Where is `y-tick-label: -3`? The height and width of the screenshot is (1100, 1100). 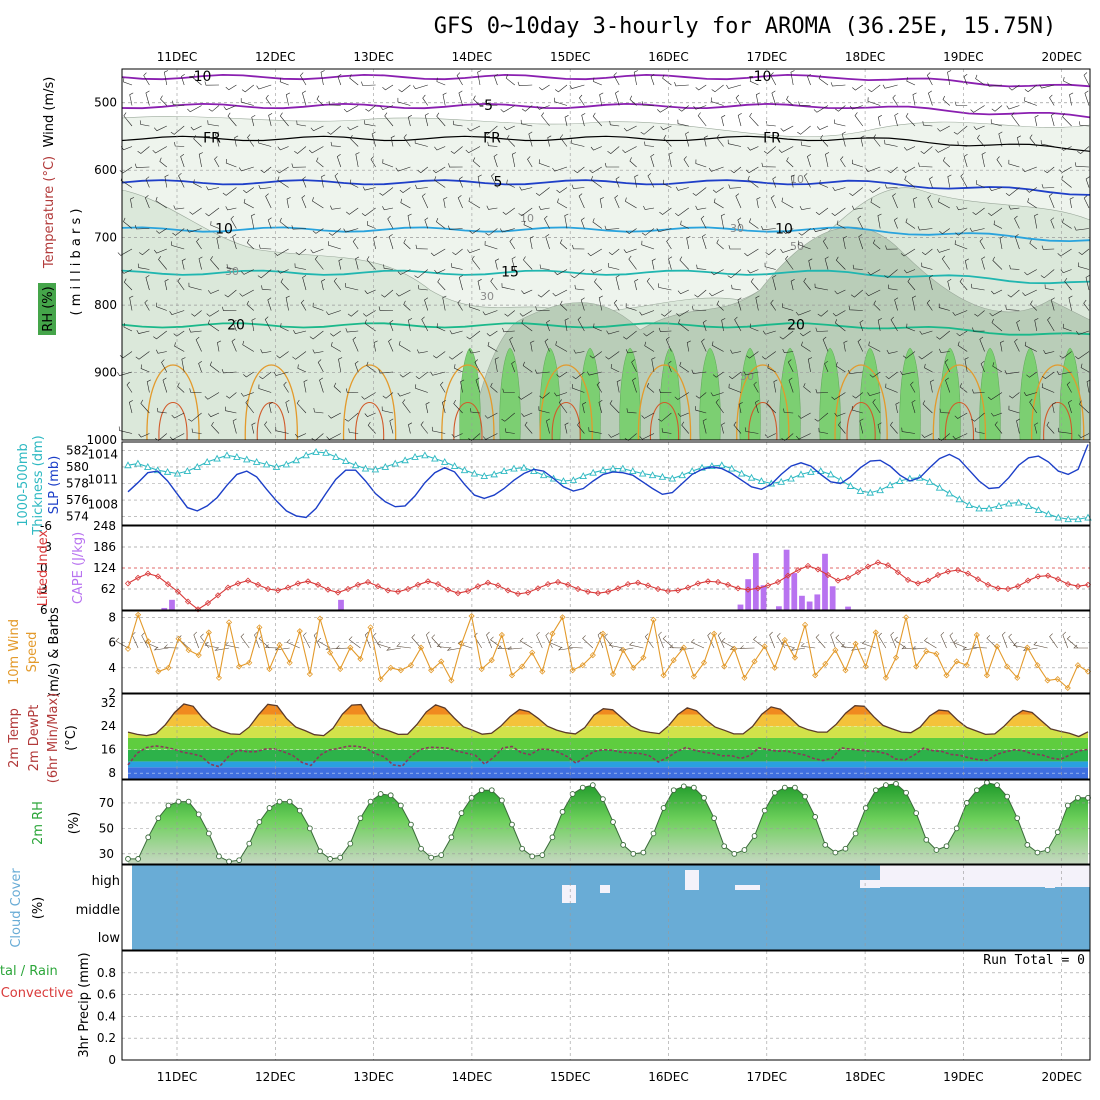 y-tick-label: -3 is located at coordinates (46, 547).